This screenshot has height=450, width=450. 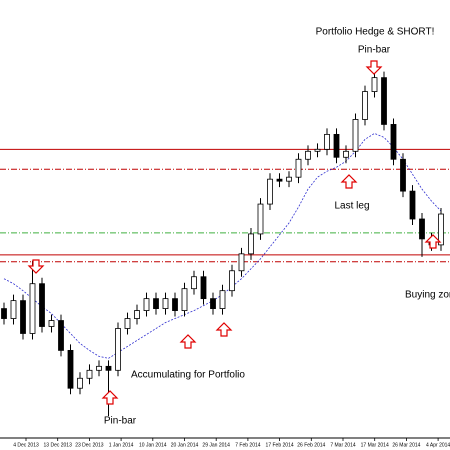 I want to click on x-tick-label: 1 Jan 2014, so click(x=121, y=445).